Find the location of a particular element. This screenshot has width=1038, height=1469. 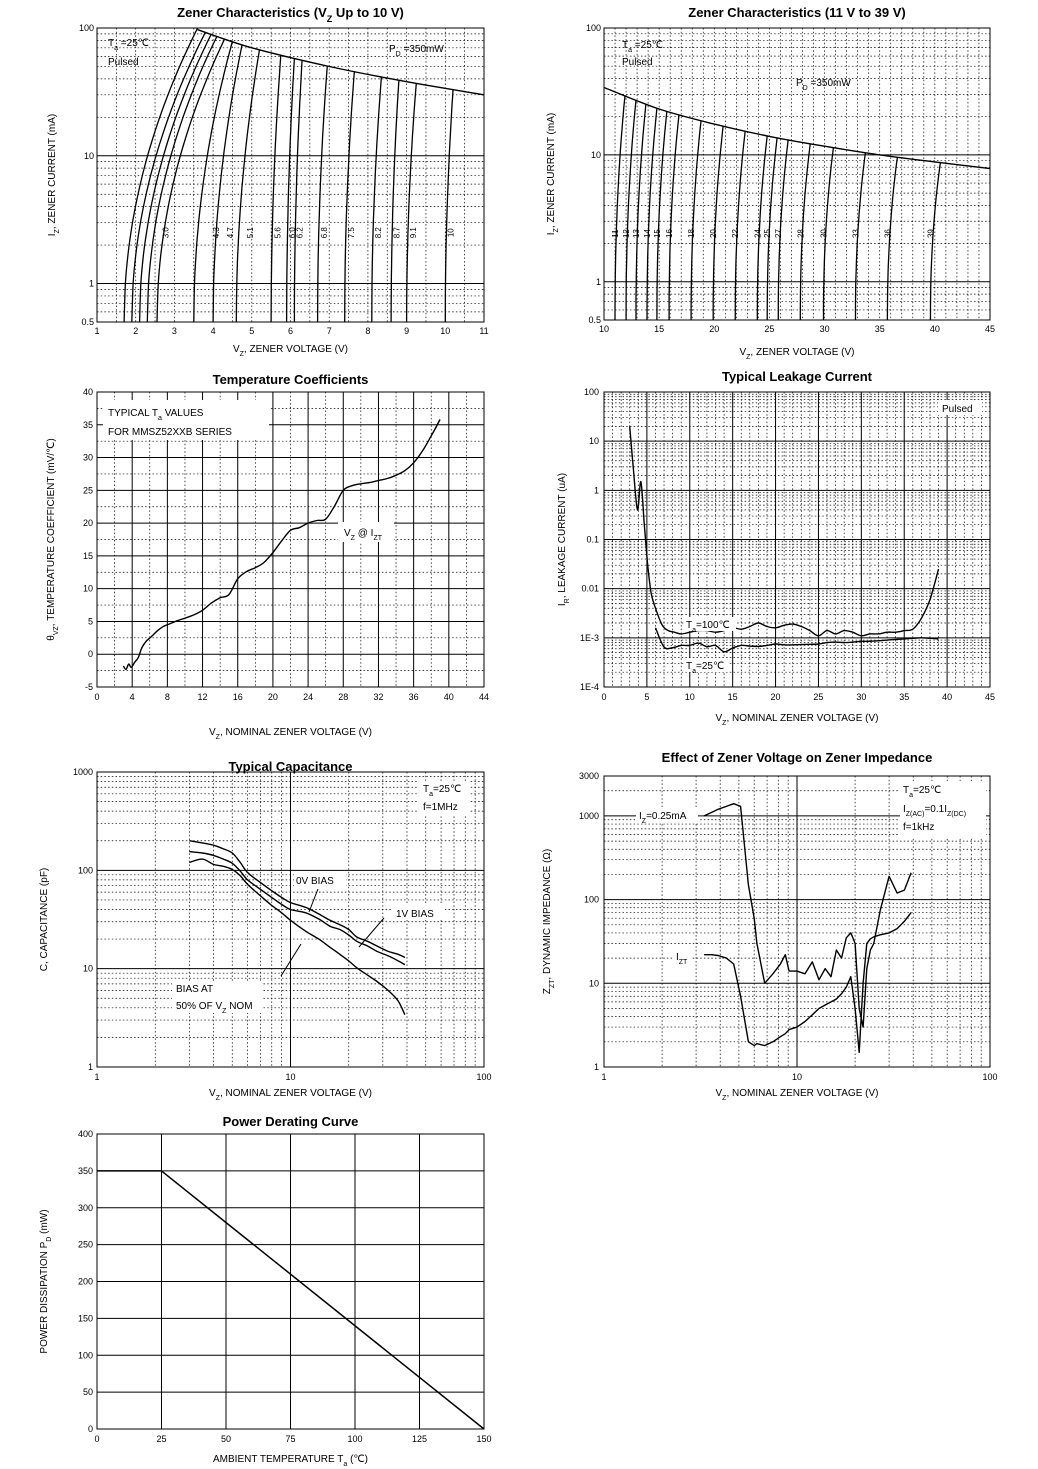

x-tick-label: 50 is located at coordinates (226, 1439).